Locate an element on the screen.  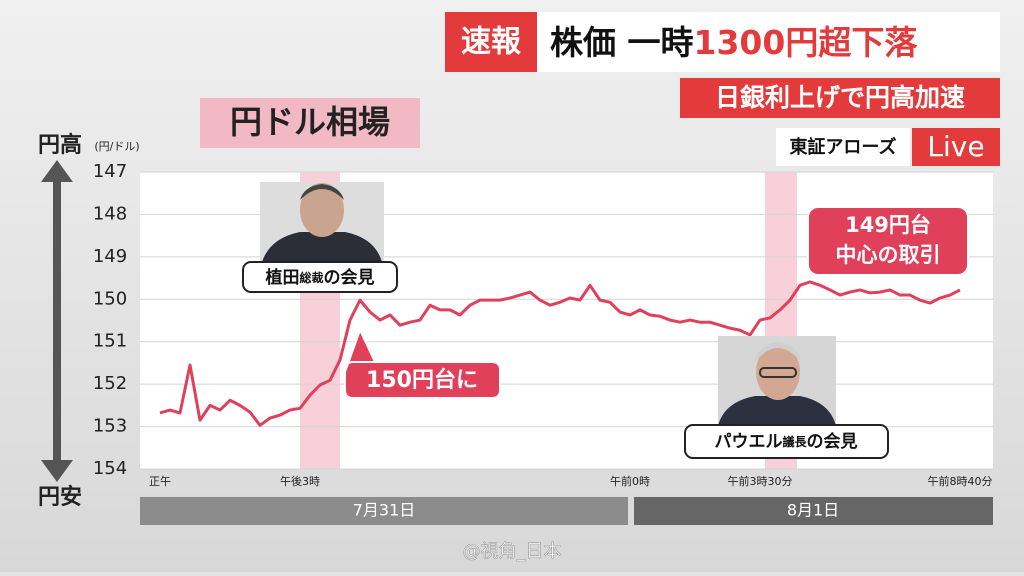
annotation-part: 総裁 is located at coordinates (311, 277).